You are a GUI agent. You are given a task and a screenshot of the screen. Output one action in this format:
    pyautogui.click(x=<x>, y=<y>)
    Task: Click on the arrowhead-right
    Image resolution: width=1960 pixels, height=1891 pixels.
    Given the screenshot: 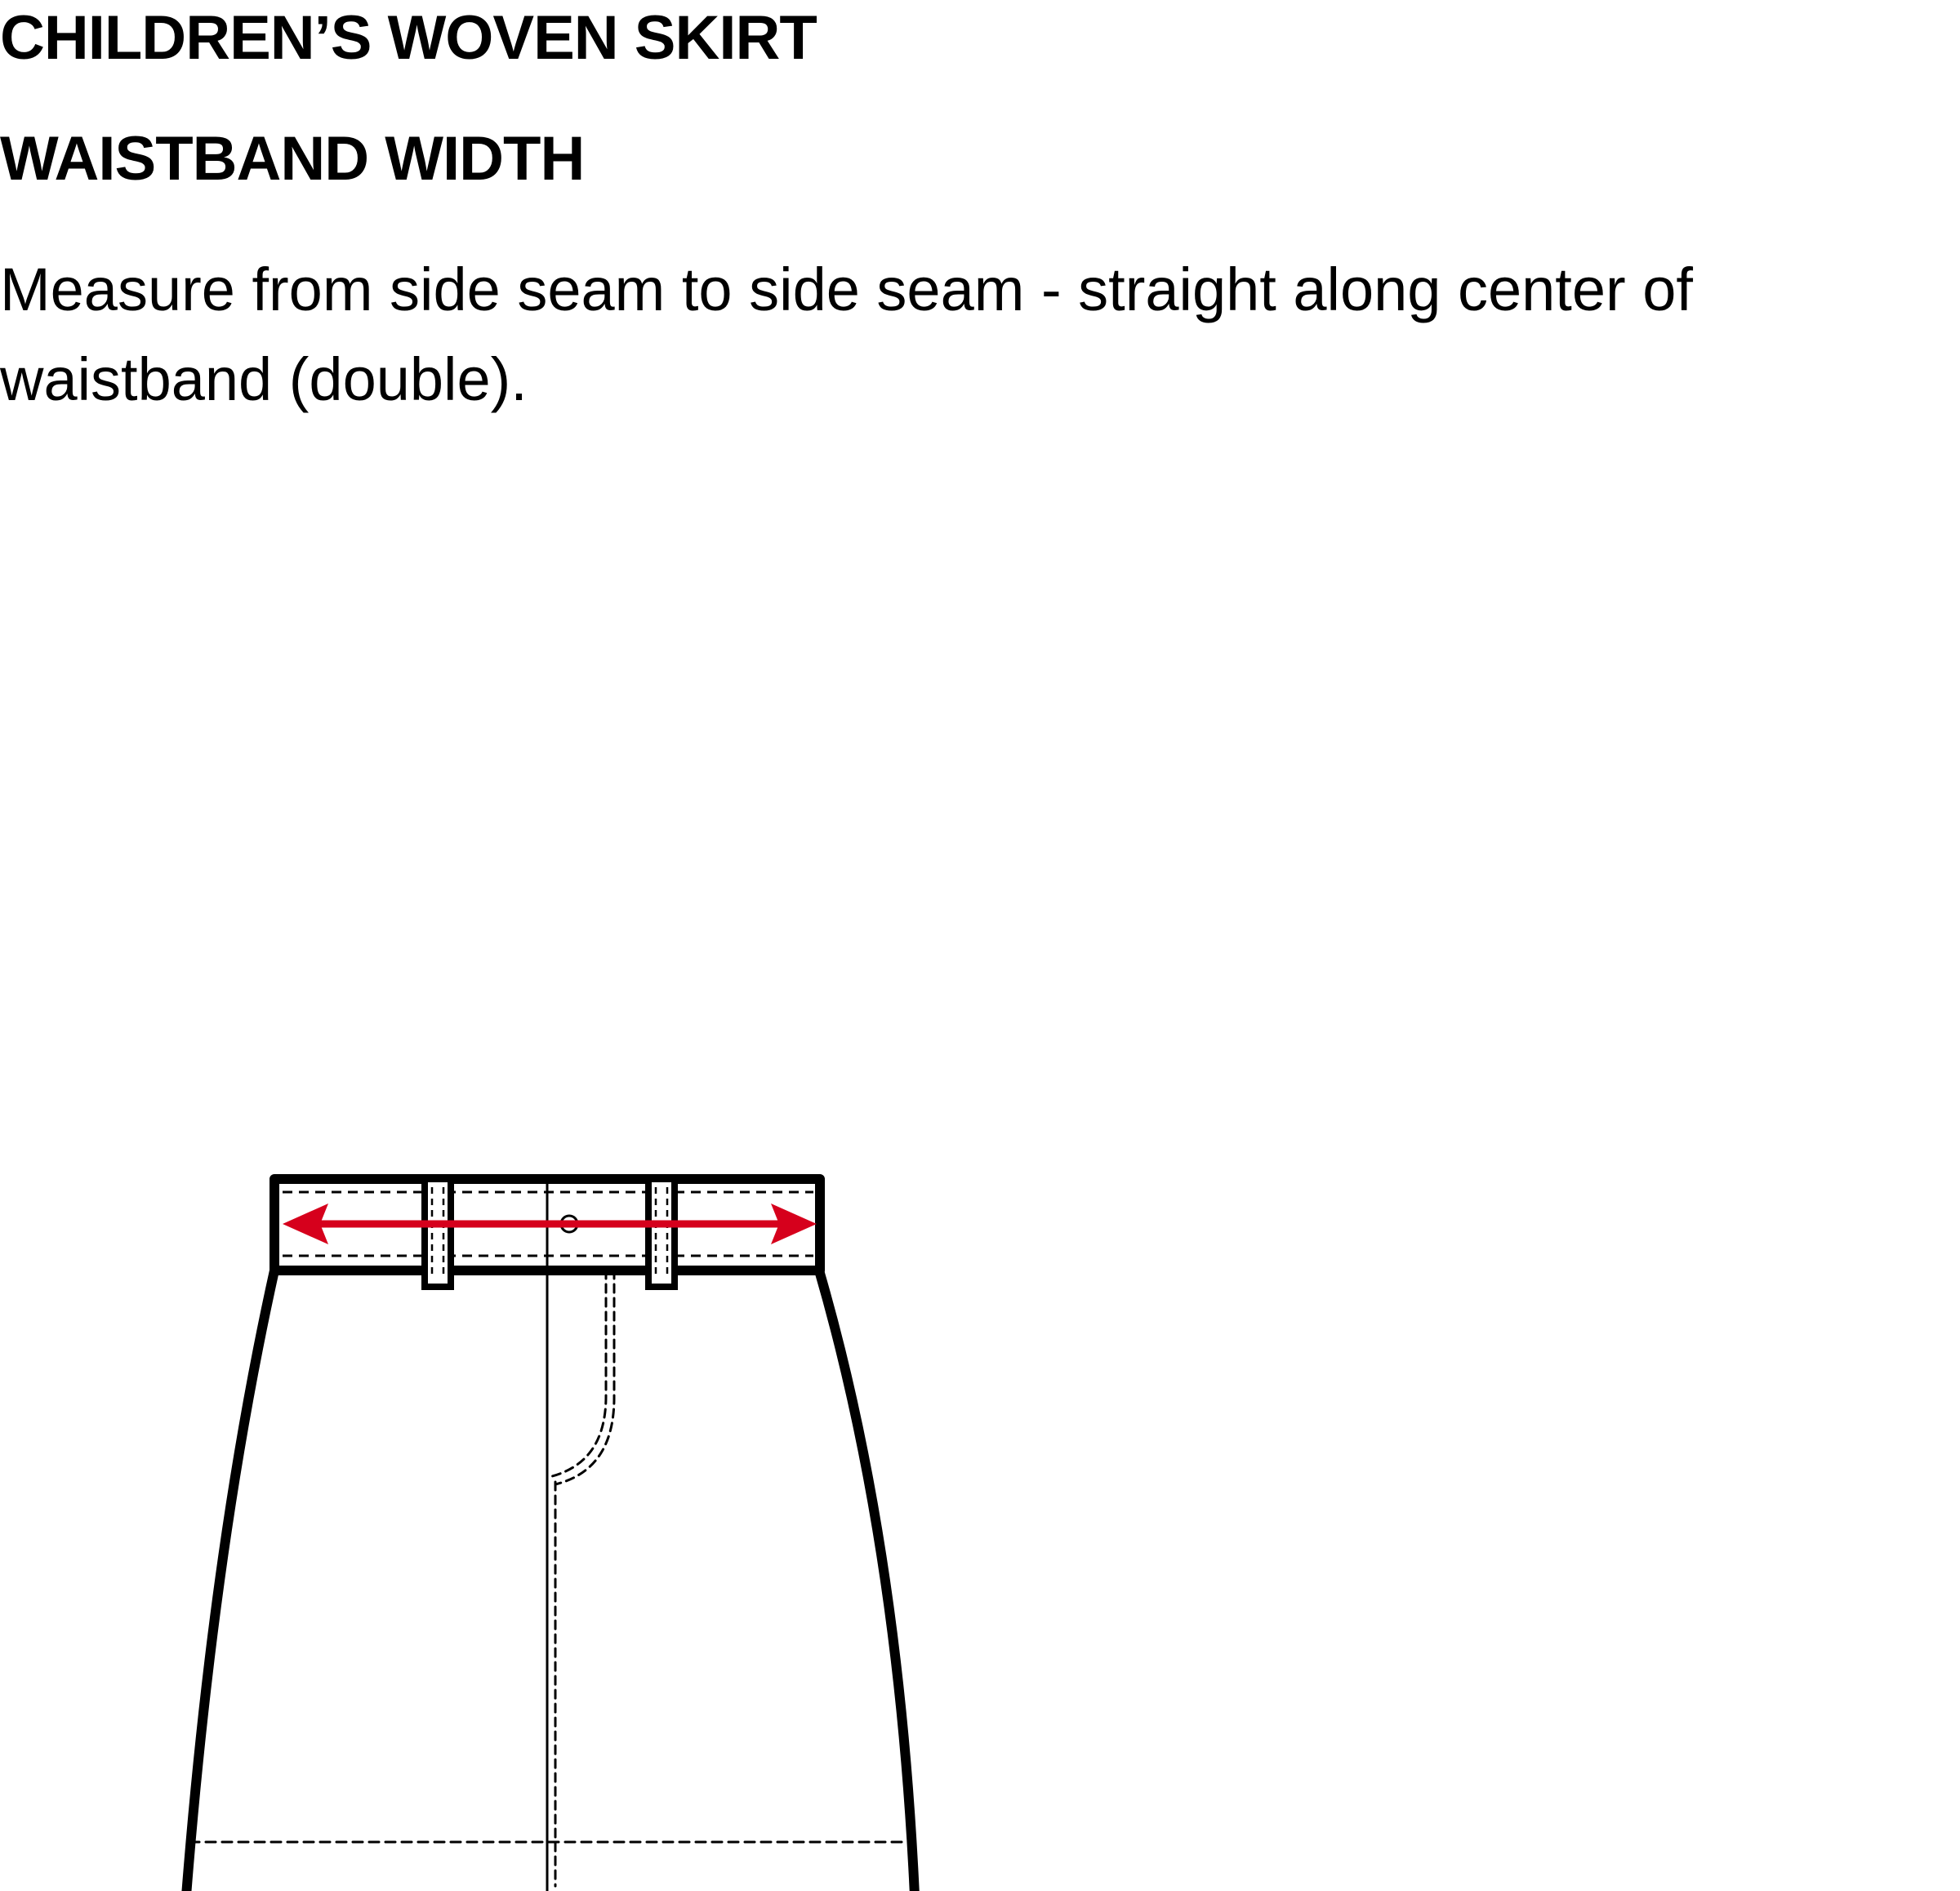 What is the action you would take?
    pyautogui.click(x=794, y=1224)
    